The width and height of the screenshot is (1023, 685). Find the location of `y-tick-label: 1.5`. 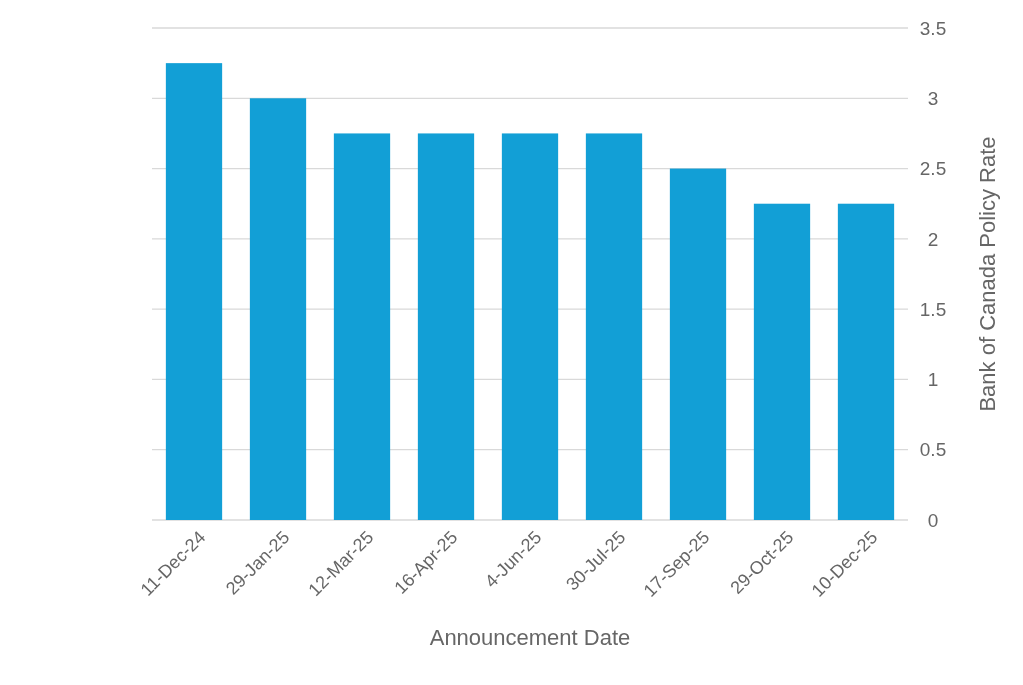

y-tick-label: 1.5 is located at coordinates (933, 309).